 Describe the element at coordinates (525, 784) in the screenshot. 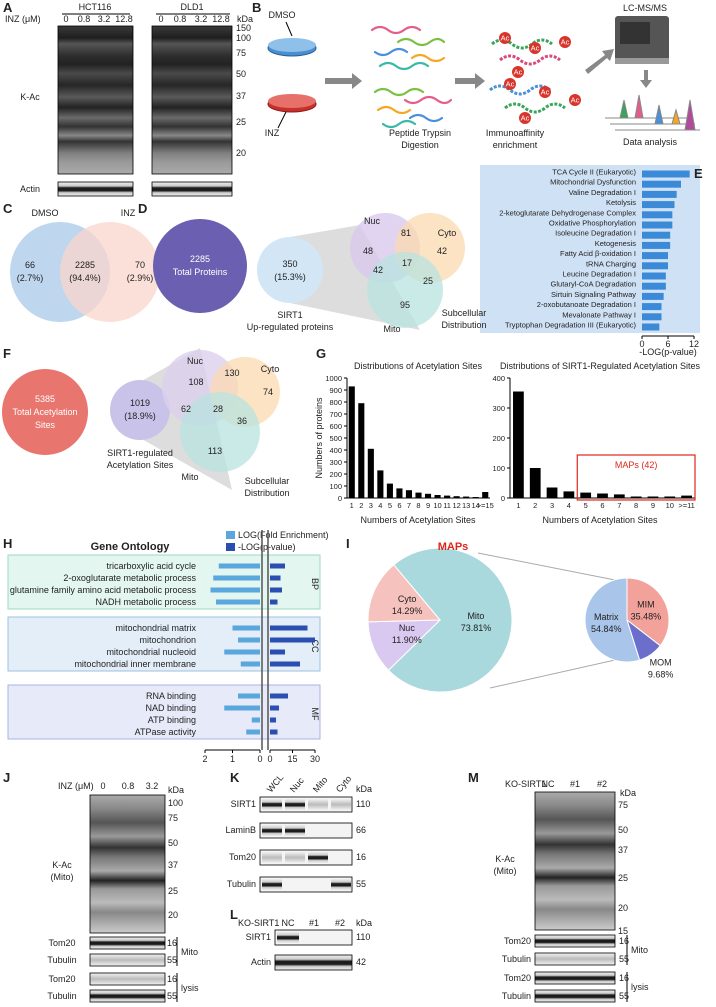

I see `label: KO-SIRT1` at that location.